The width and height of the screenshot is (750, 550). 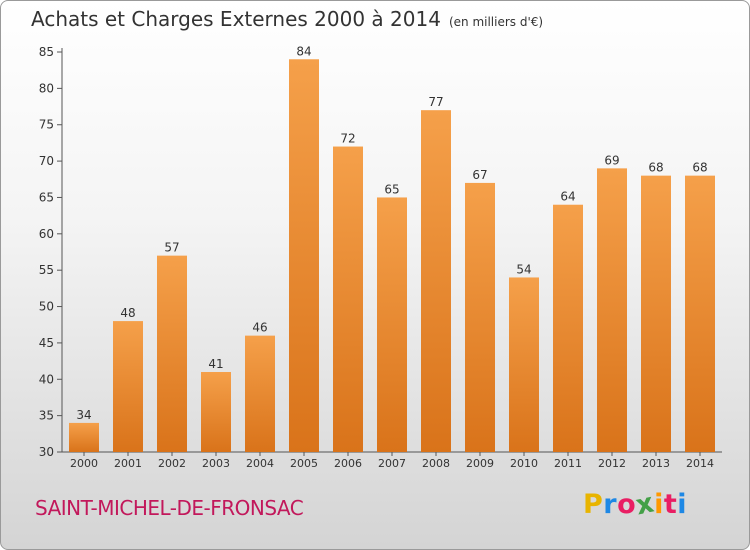 I want to click on x-tick-label-2011: 2011, so click(x=568, y=463).